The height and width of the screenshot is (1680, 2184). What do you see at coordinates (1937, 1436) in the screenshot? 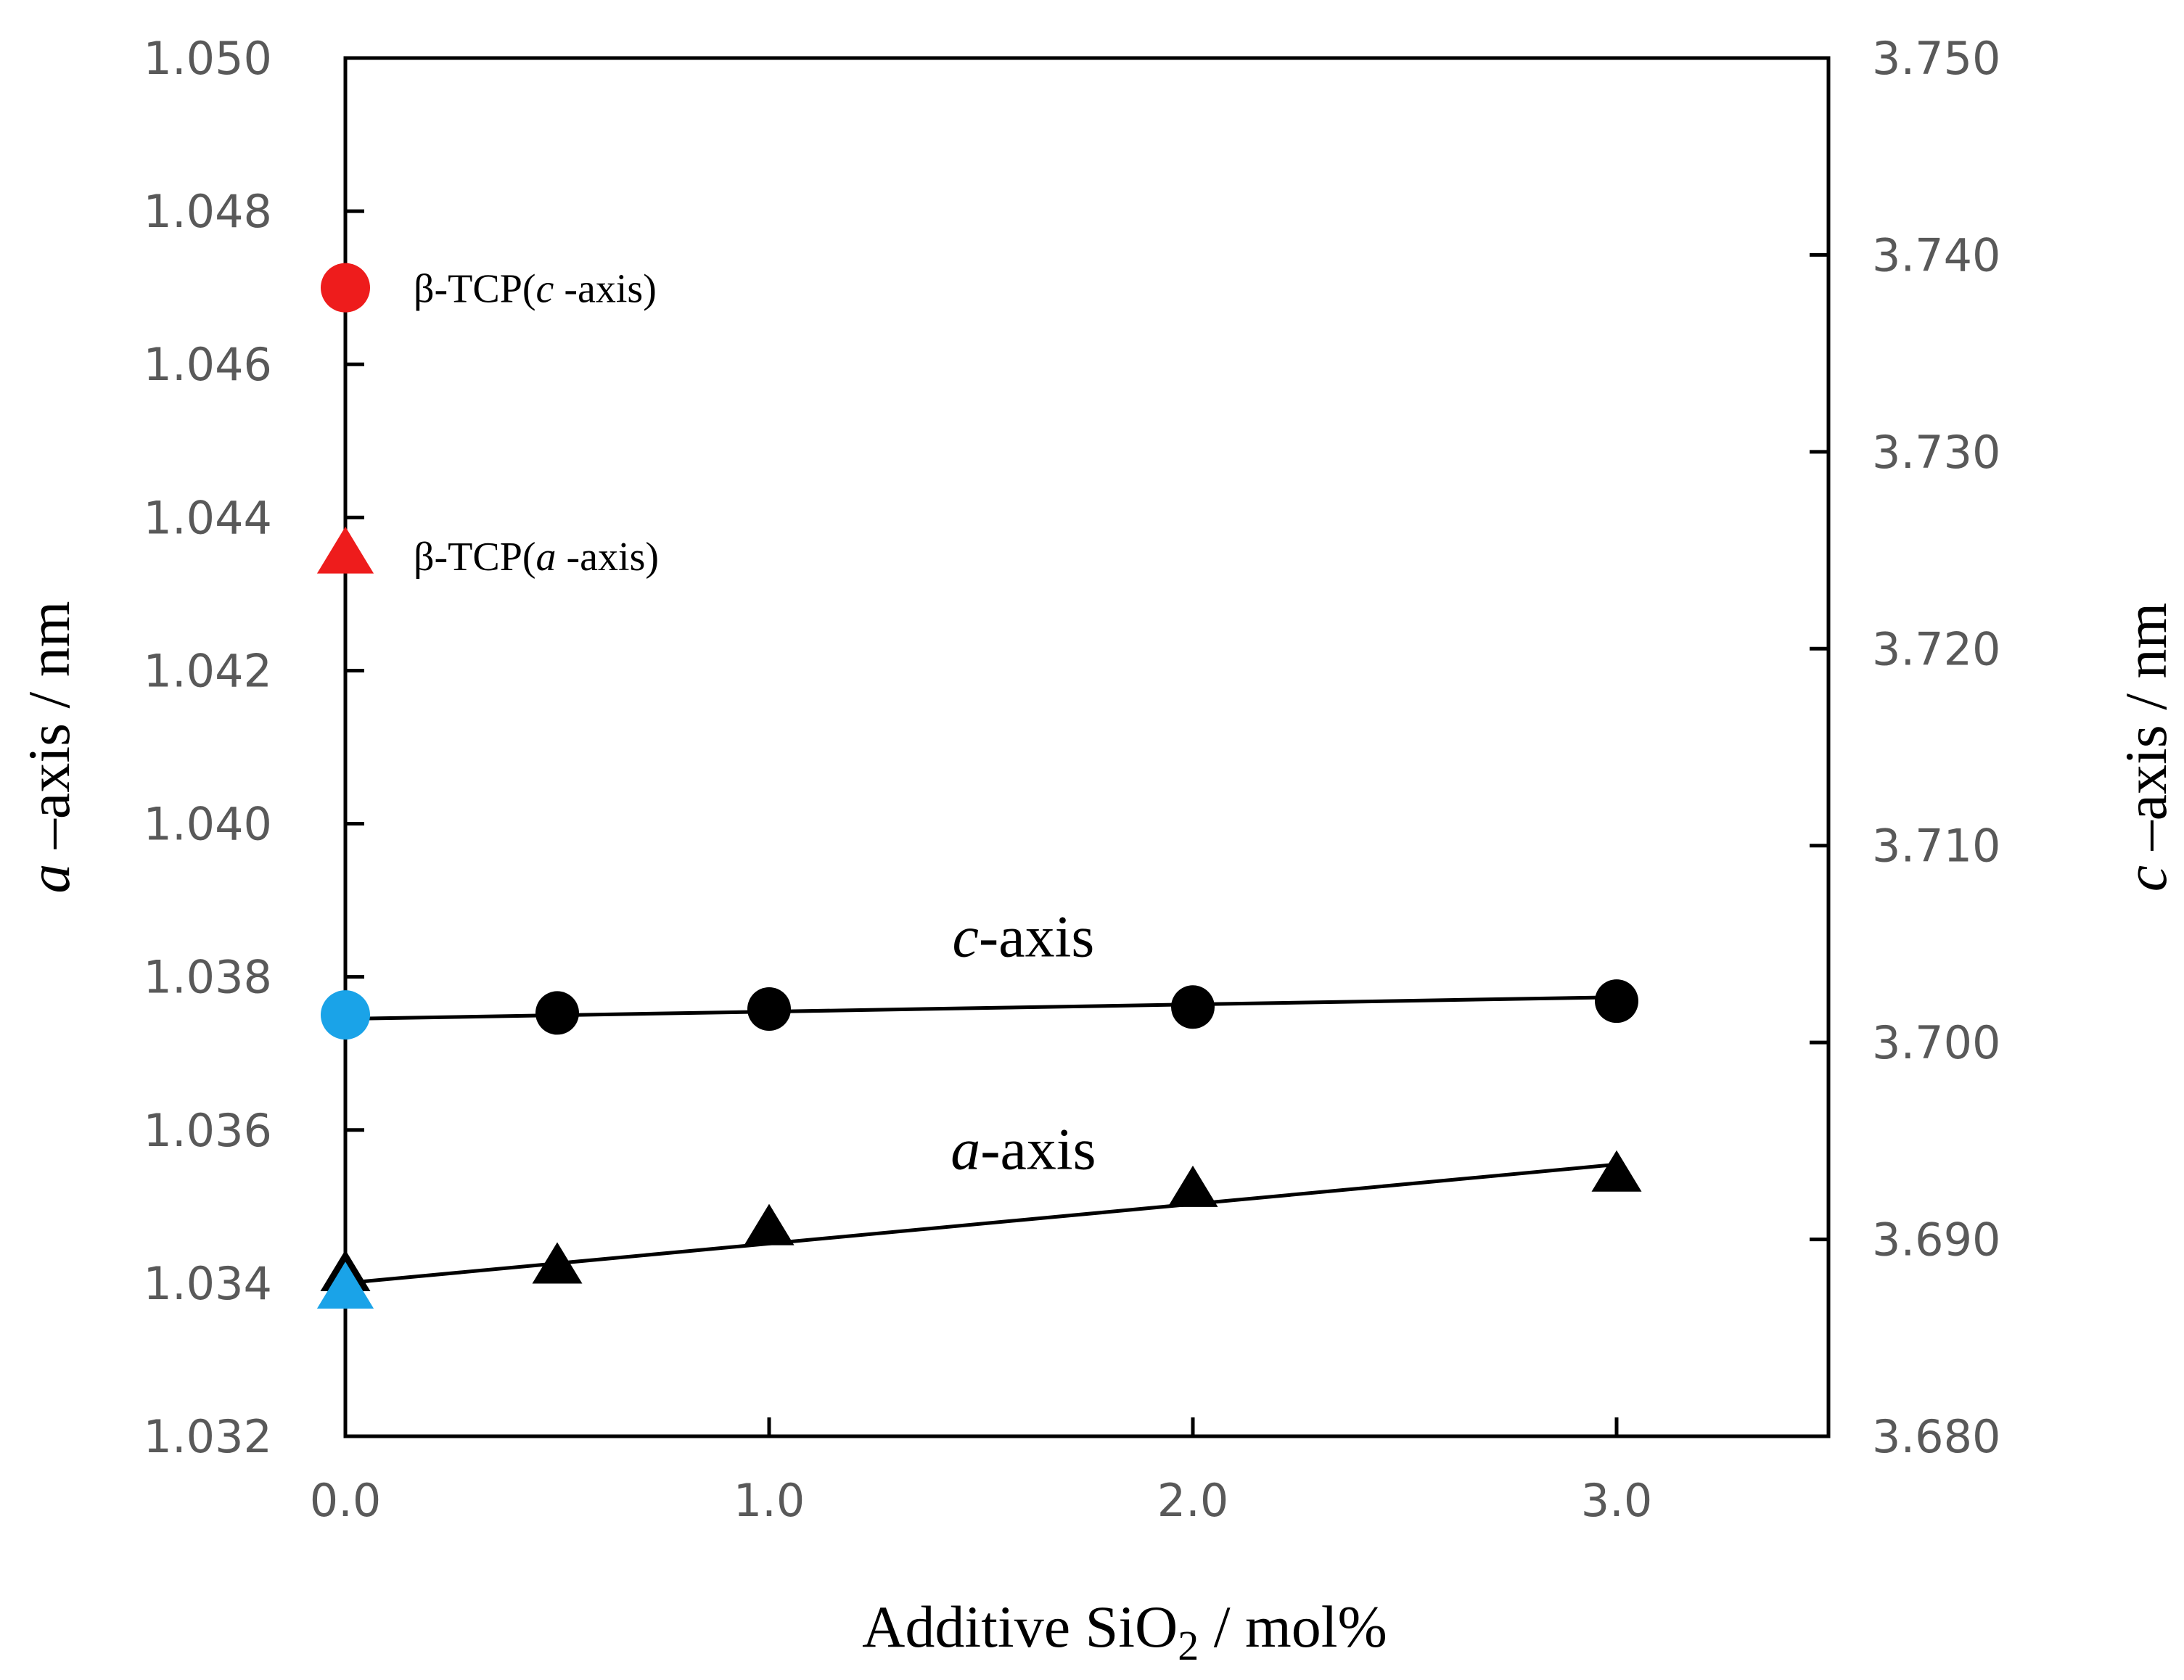
I see `right-tick-label: 3.680` at bounding box center [1937, 1436].